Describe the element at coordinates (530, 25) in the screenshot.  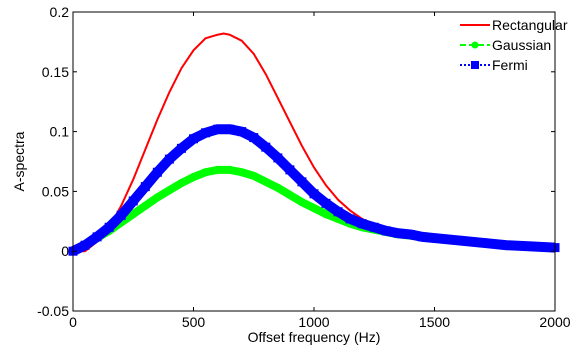
I see `legend-label-rectangular: Rectangular` at that location.